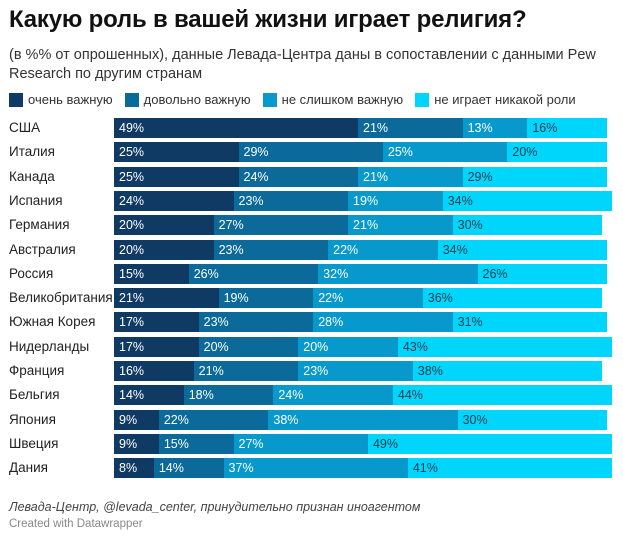  I want to click on legend-label: не слишком важную, so click(342, 99).